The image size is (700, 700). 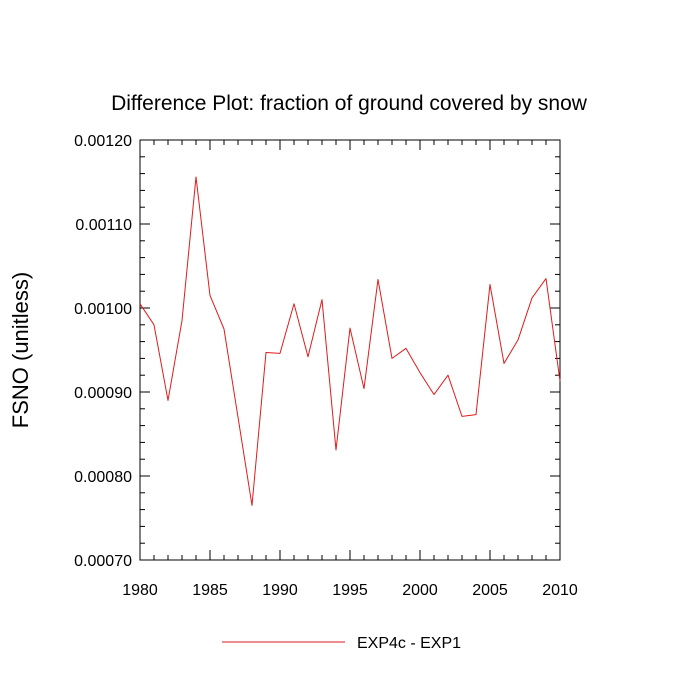 What do you see at coordinates (490, 590) in the screenshot?
I see `x-tick-label: 2005` at bounding box center [490, 590].